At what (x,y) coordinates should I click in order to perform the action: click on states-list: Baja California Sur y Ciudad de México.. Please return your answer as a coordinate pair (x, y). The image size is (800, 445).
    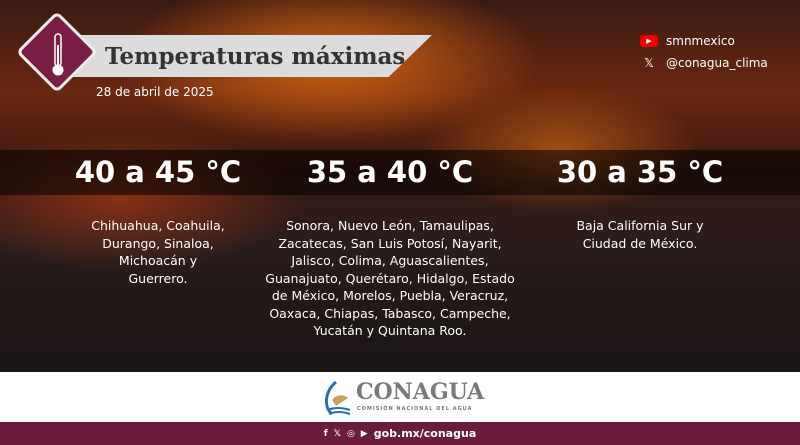
    Looking at the image, I should click on (640, 234).